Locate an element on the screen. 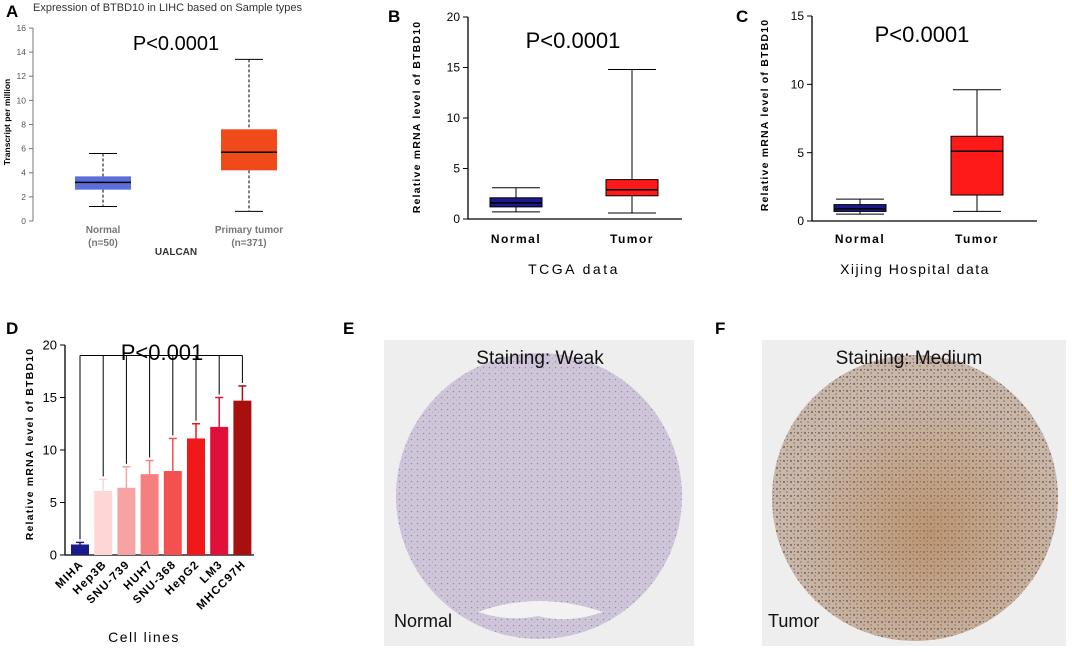  a-ytick-label: 4 is located at coordinates (23, 173).